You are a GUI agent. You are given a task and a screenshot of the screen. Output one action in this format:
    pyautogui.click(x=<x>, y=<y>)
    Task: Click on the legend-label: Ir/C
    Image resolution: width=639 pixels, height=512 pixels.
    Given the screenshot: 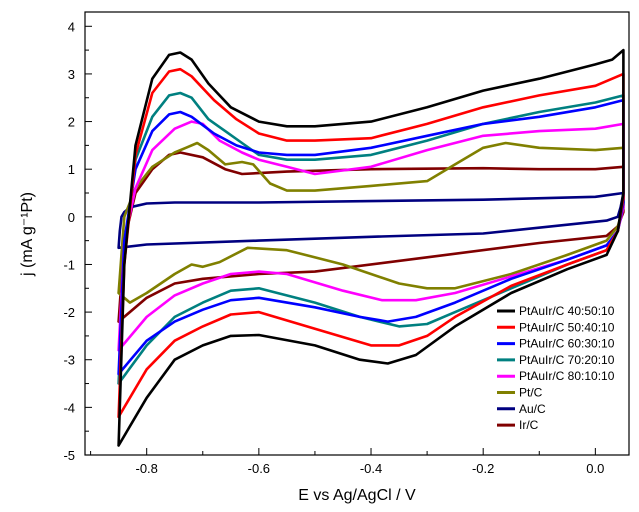 What is the action you would take?
    pyautogui.click(x=529, y=425)
    